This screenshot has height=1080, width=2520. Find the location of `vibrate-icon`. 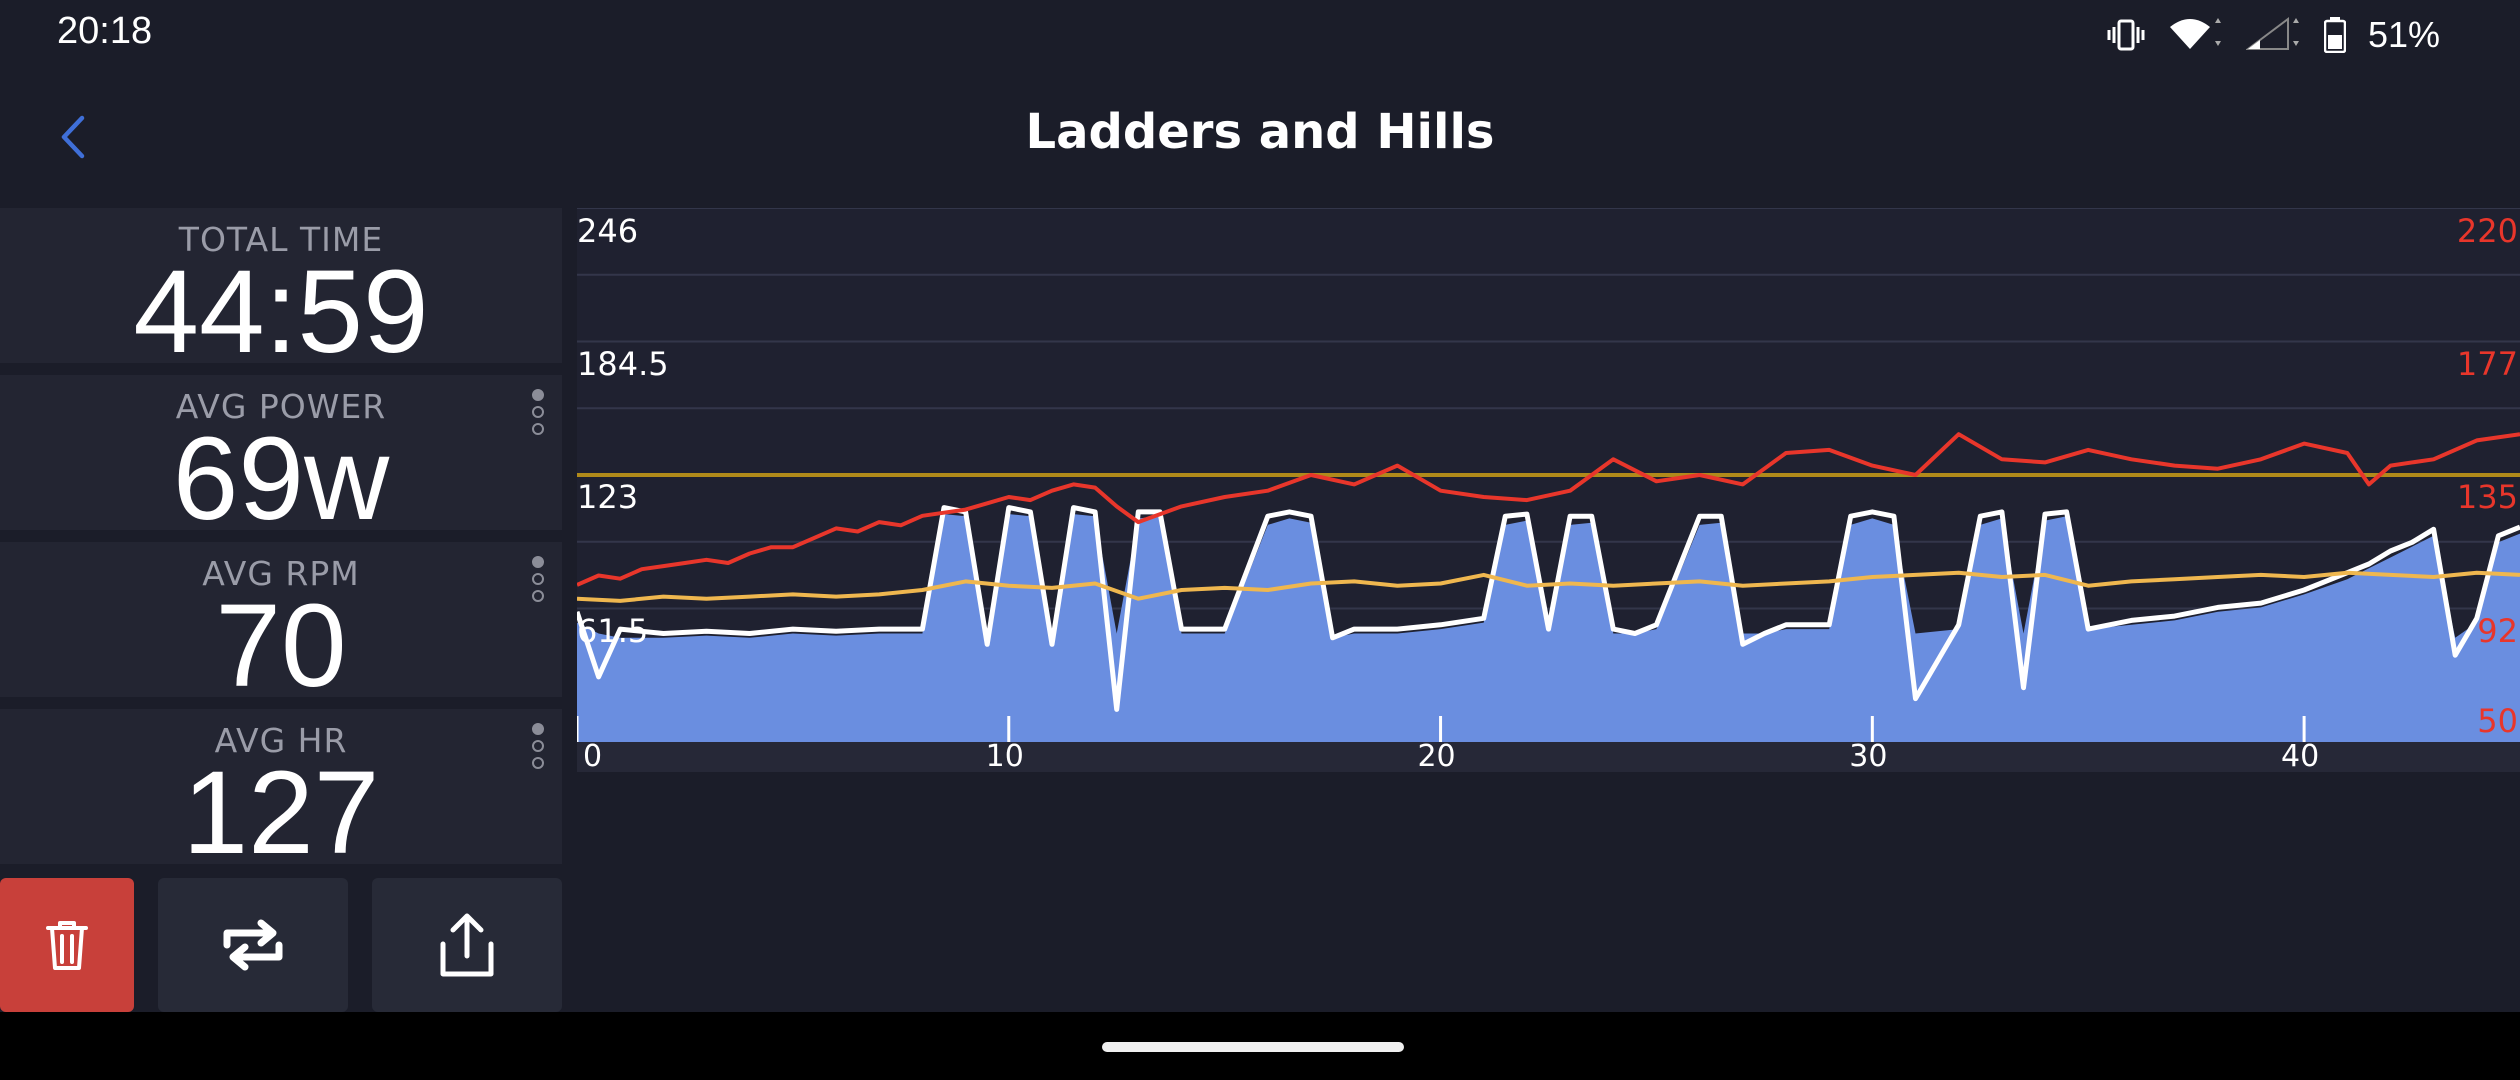

vibrate-icon is located at coordinates (2126, 35).